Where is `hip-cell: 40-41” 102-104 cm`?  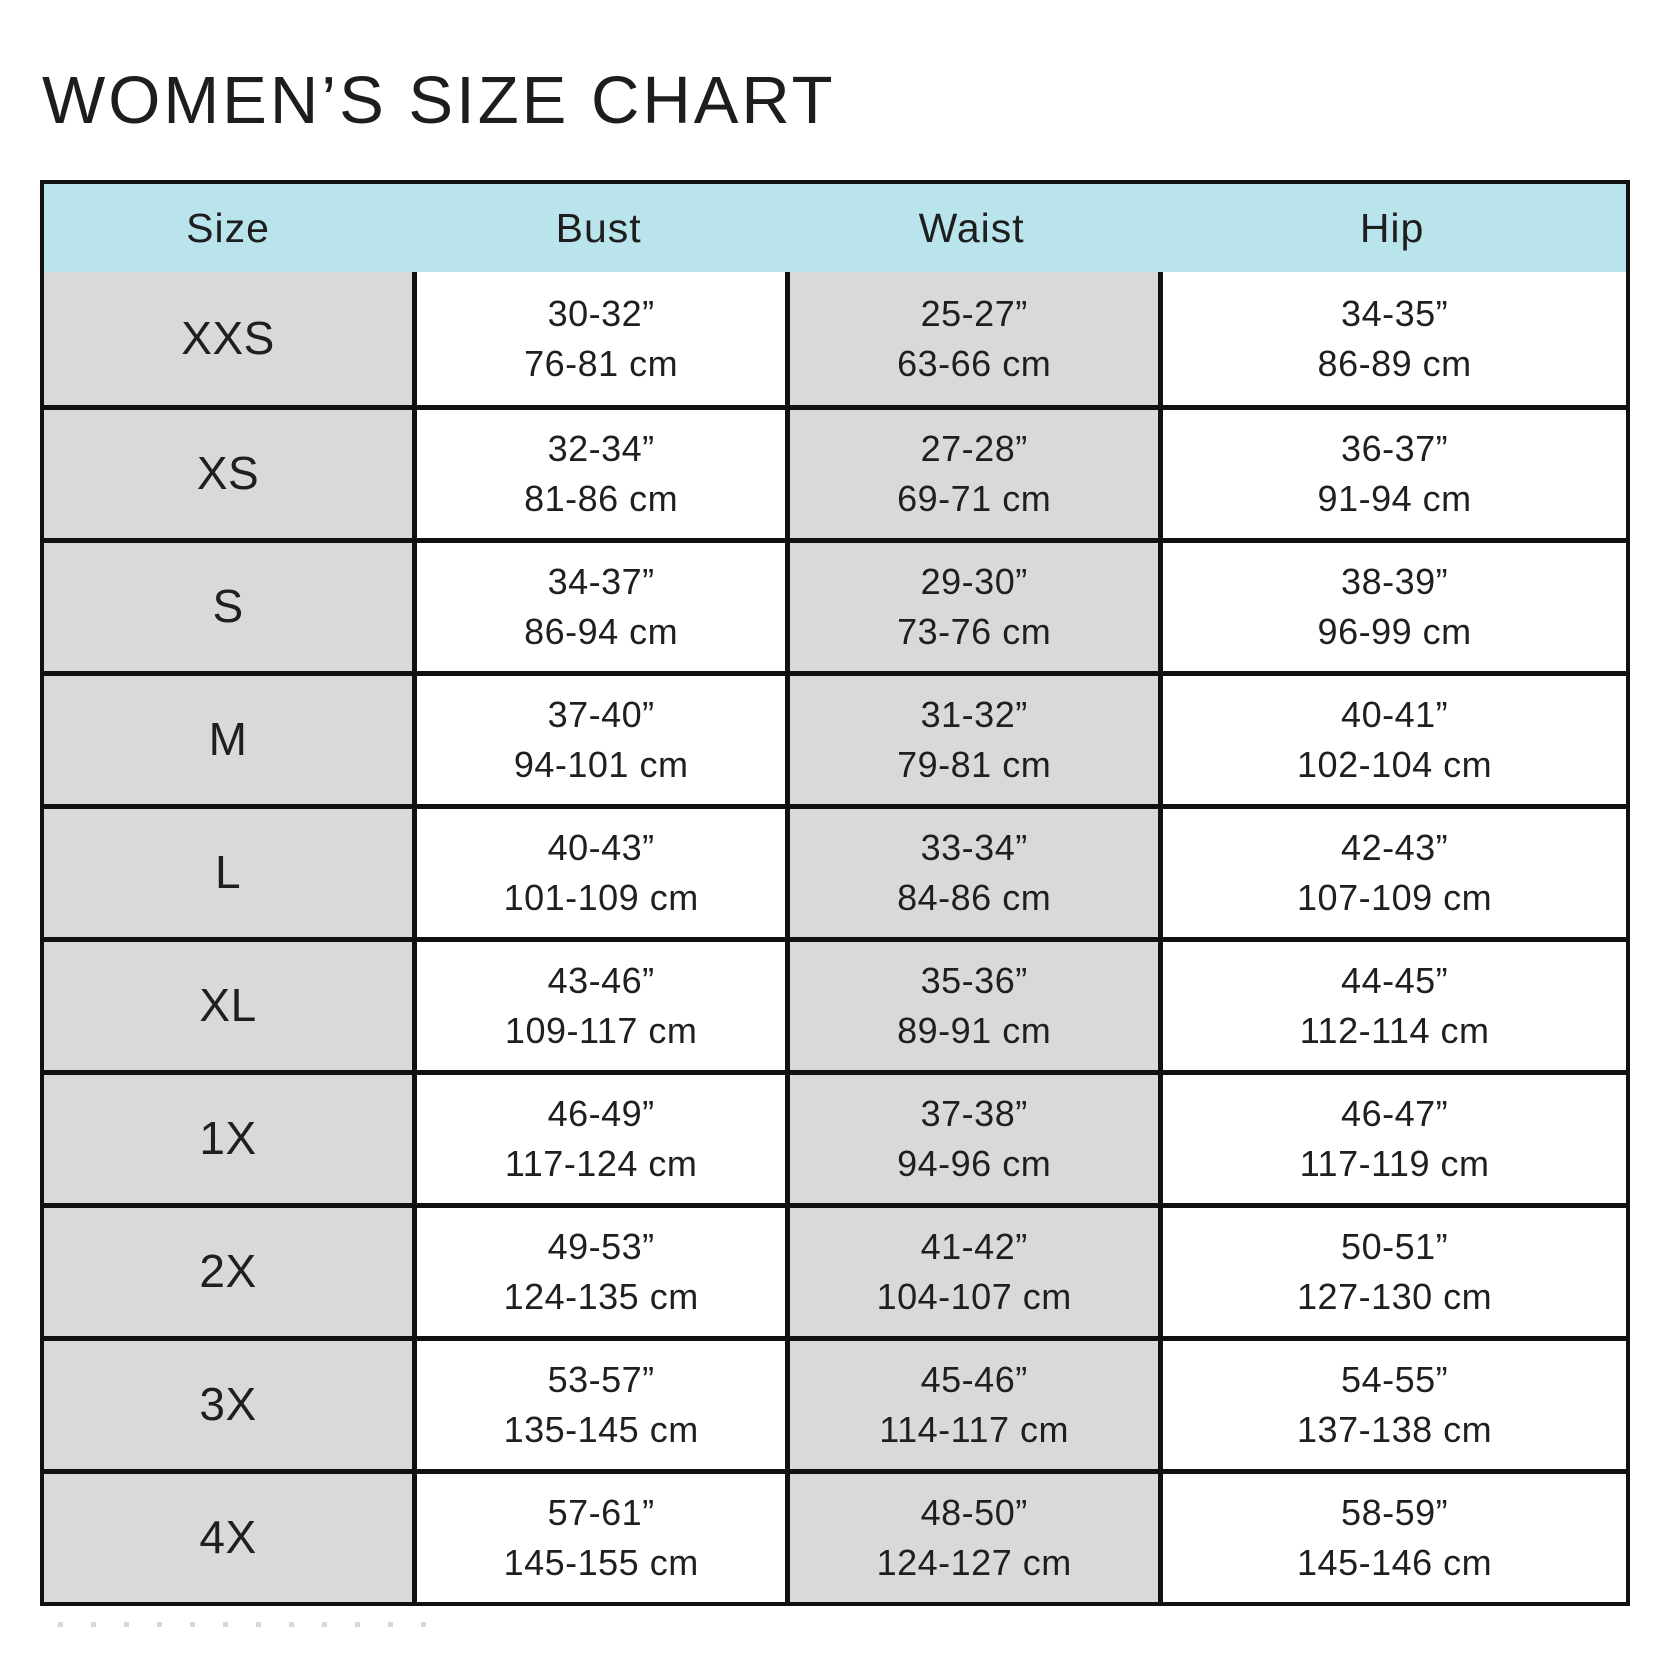 hip-cell: 40-41” 102-104 cm is located at coordinates (1392, 740).